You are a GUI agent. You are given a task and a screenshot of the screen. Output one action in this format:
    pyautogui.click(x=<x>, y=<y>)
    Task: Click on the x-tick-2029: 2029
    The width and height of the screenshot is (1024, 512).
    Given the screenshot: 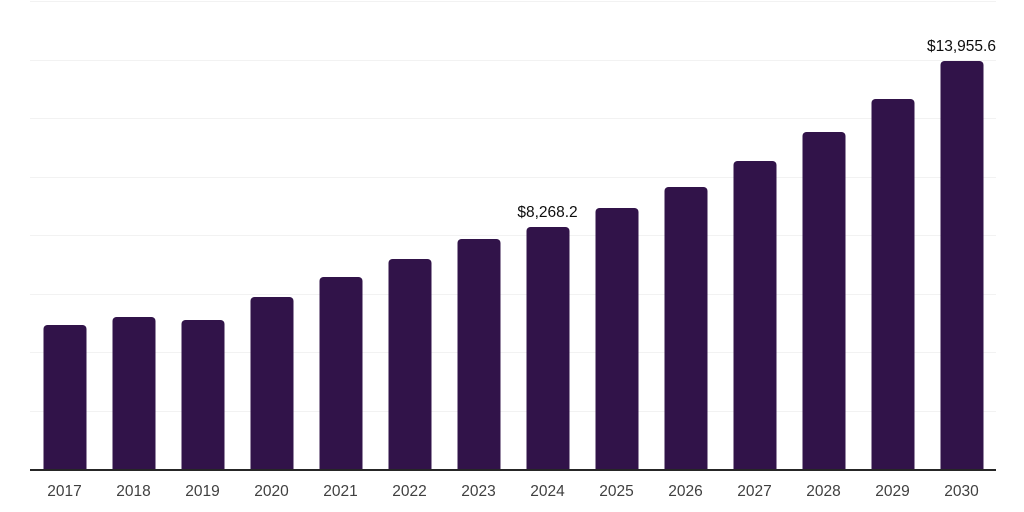 What is the action you would take?
    pyautogui.click(x=892, y=491)
    